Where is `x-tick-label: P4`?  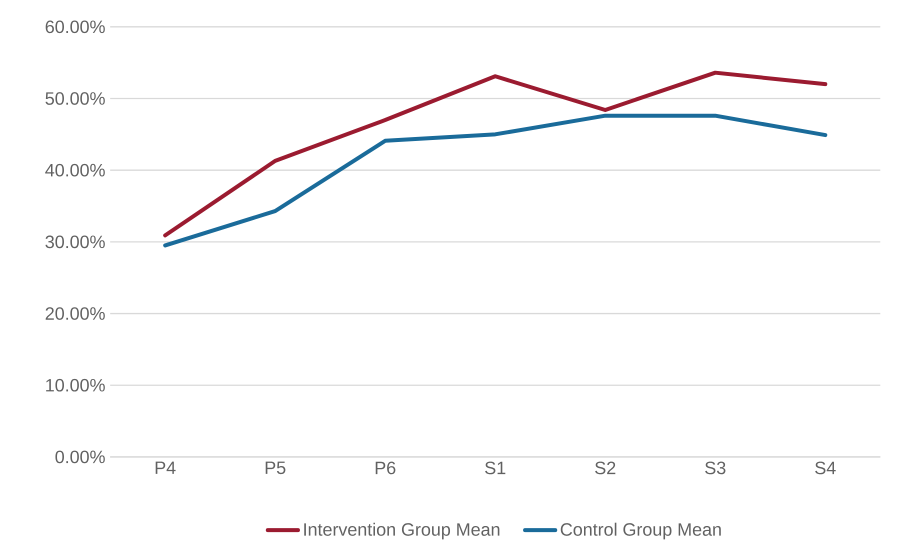
x-tick-label: P4 is located at coordinates (166, 468).